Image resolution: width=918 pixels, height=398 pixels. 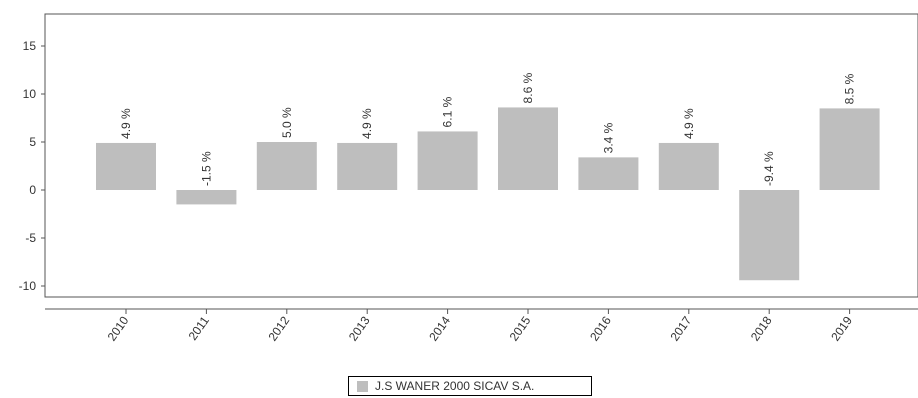 I want to click on bar-2010, so click(x=126, y=166).